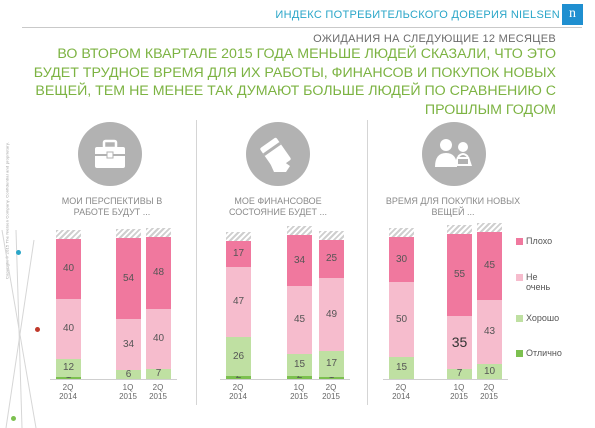  Describe the element at coordinates (538, 282) in the screenshot. I see `legend-label-ne_ochen: Не очень` at that location.